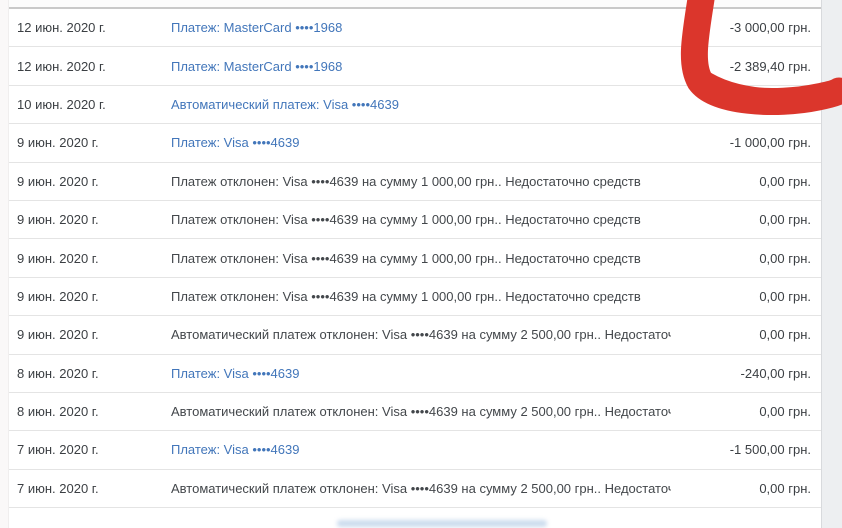 This screenshot has height=528, width=842. What do you see at coordinates (421, 104) in the screenshot?
I see `transaction-description-cell: Автоматический платеж: Visa ••••4639` at bounding box center [421, 104].